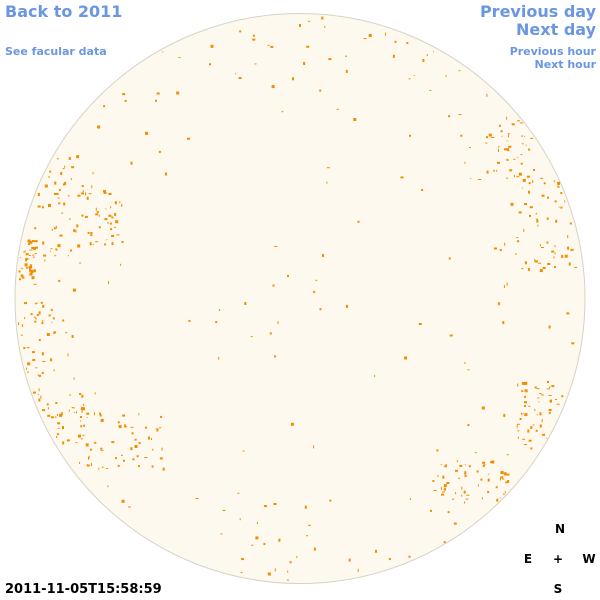 The width and height of the screenshot is (600, 600). What do you see at coordinates (552, 51) in the screenshot?
I see `previous-hour-link: Previous hour` at bounding box center [552, 51].